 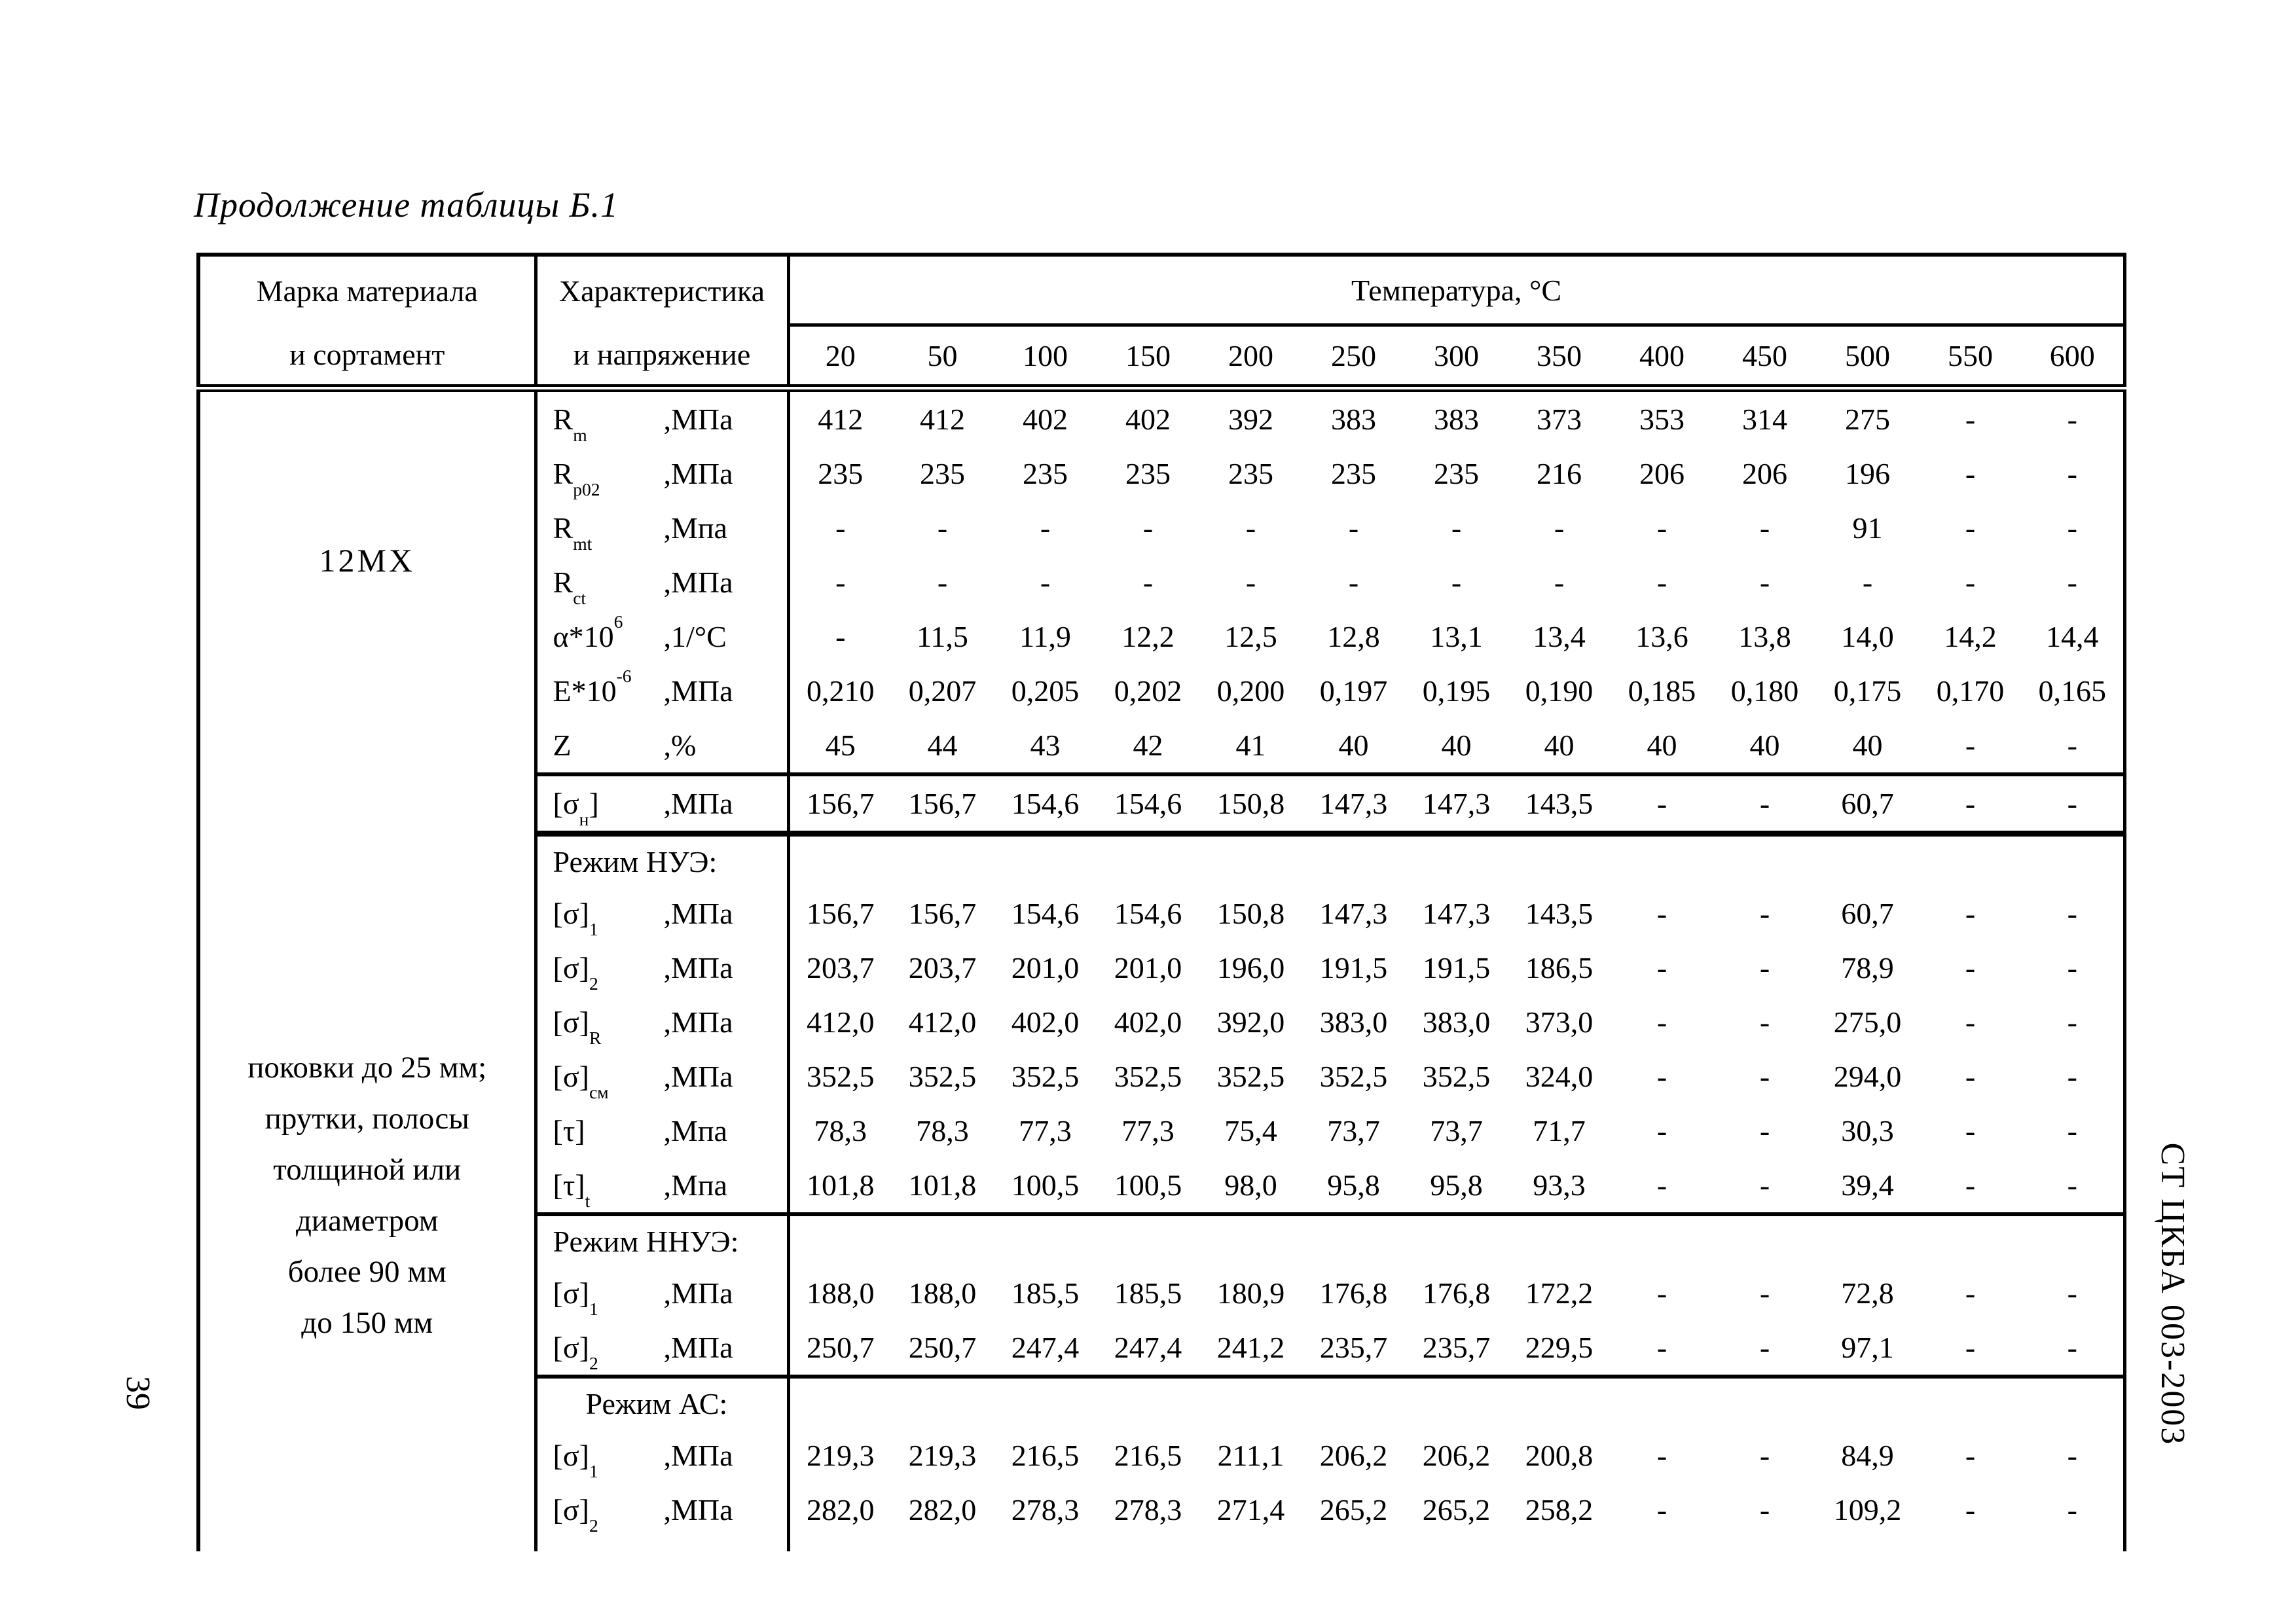 I want to click on section-label-cell: Режим АС:, so click(x=663, y=1403).